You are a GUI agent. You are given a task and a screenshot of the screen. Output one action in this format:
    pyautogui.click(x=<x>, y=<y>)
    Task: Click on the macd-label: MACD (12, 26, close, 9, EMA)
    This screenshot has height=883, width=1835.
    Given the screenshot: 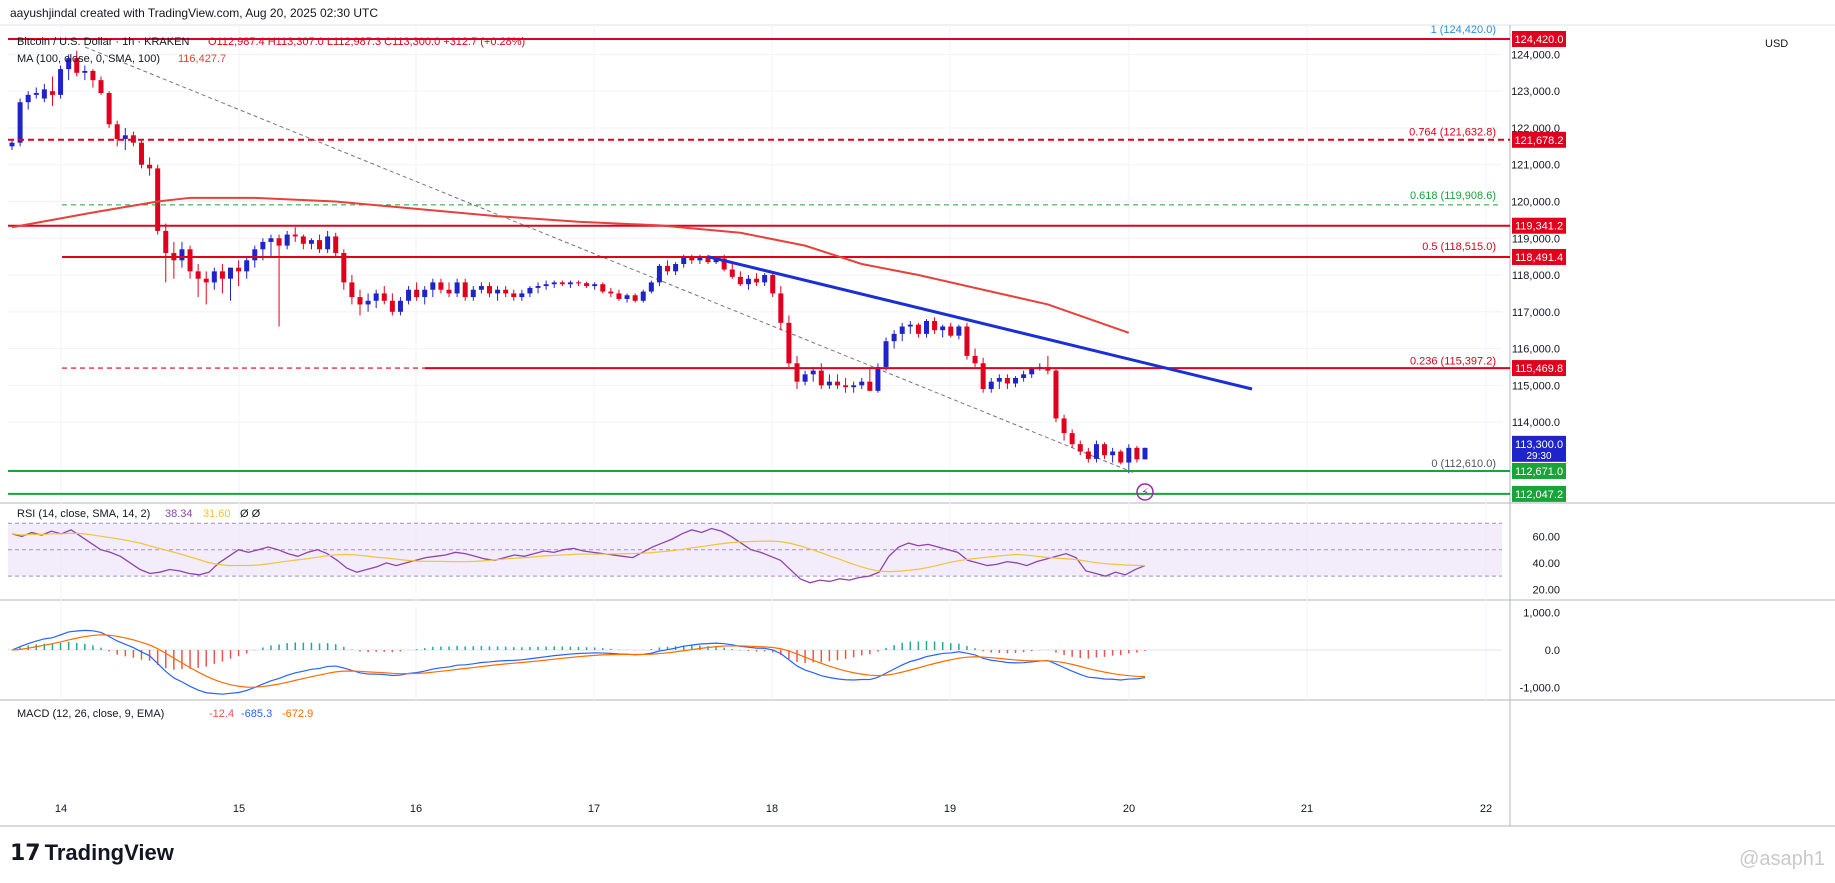 What is the action you would take?
    pyautogui.click(x=90, y=714)
    